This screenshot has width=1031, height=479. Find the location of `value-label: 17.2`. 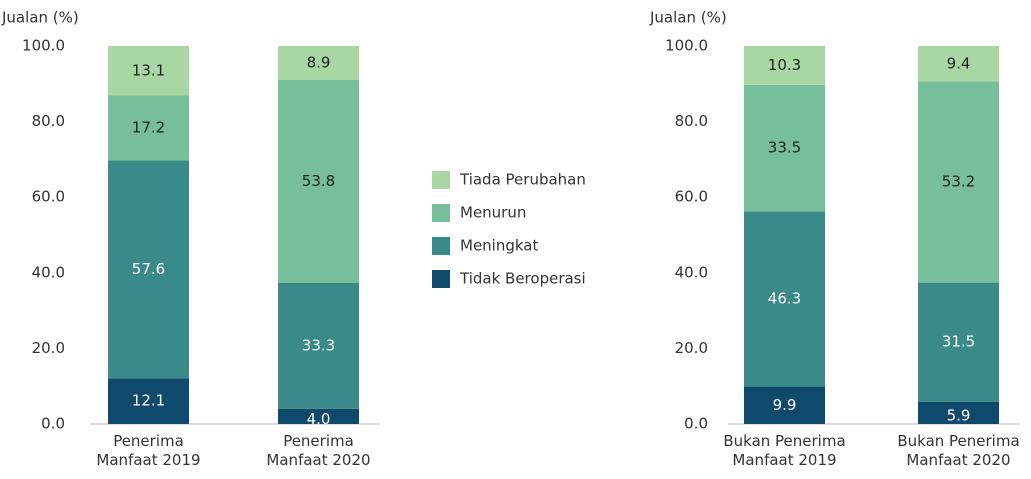

value-label: 17.2 is located at coordinates (148, 128).